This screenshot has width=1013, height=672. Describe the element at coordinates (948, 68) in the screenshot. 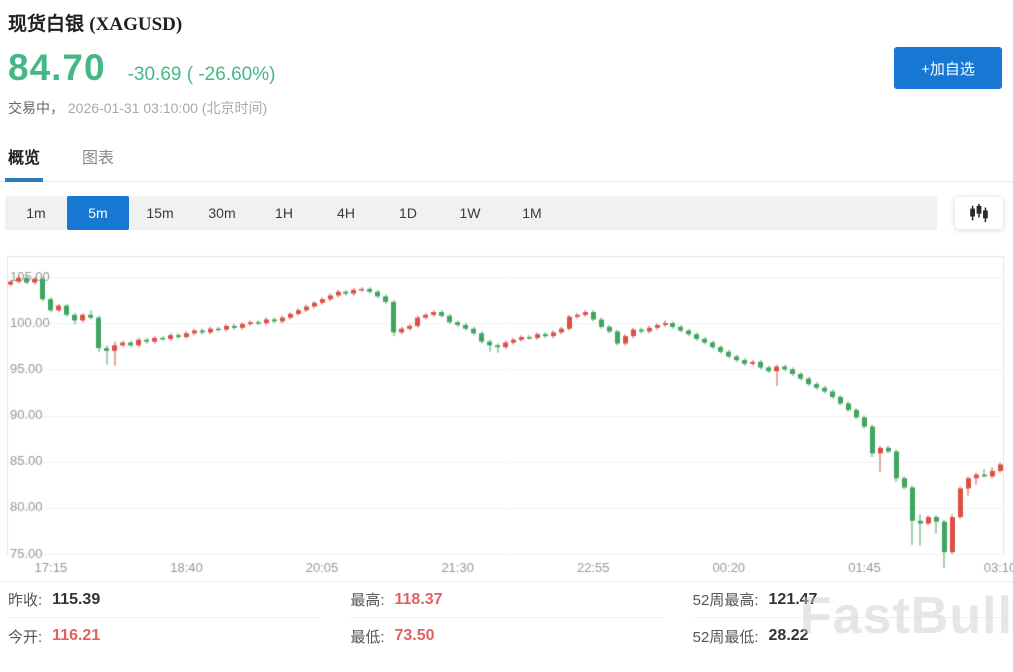

I see `add-watchlist-button: +加自选` at that location.